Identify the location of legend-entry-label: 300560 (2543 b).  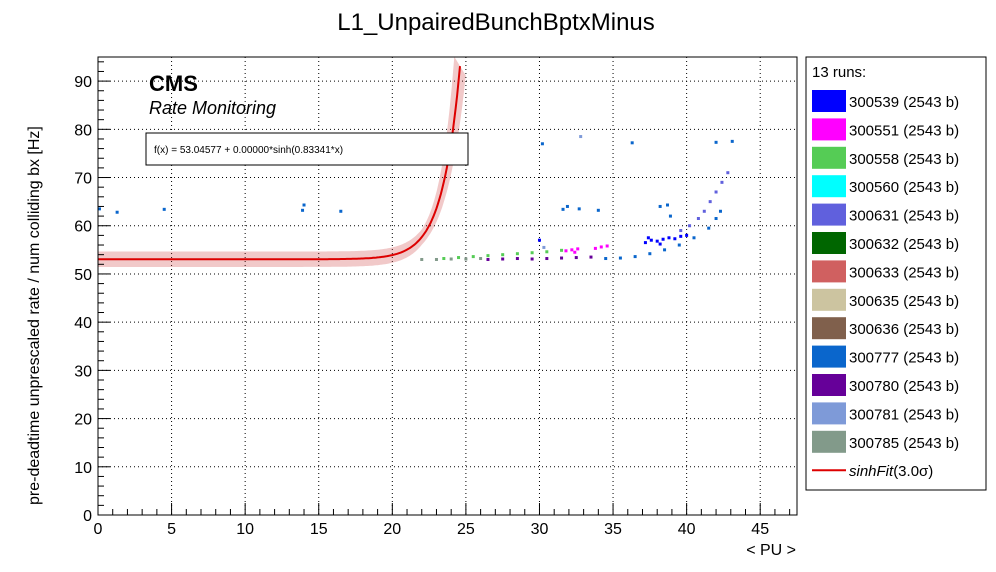
(904, 187).